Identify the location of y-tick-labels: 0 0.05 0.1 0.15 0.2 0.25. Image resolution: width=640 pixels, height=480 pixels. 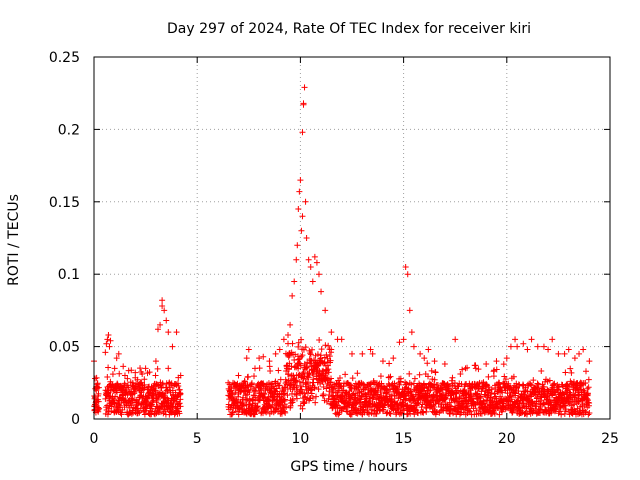
(64, 239).